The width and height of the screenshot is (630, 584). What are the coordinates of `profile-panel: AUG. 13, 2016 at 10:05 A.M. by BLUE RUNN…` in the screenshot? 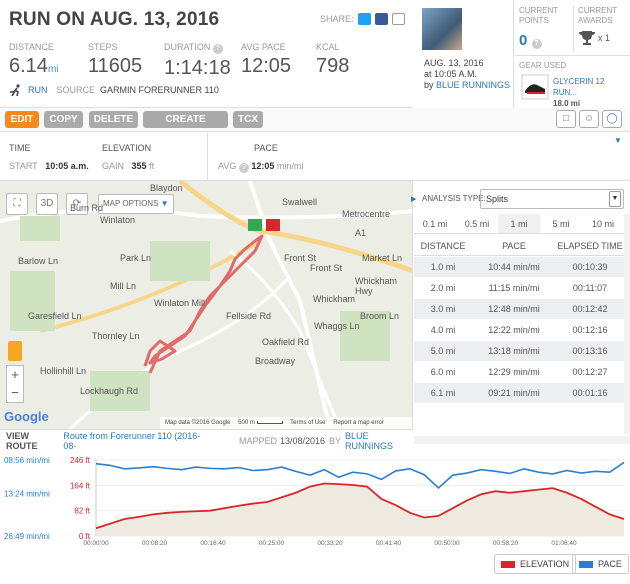 It's located at (464, 54).